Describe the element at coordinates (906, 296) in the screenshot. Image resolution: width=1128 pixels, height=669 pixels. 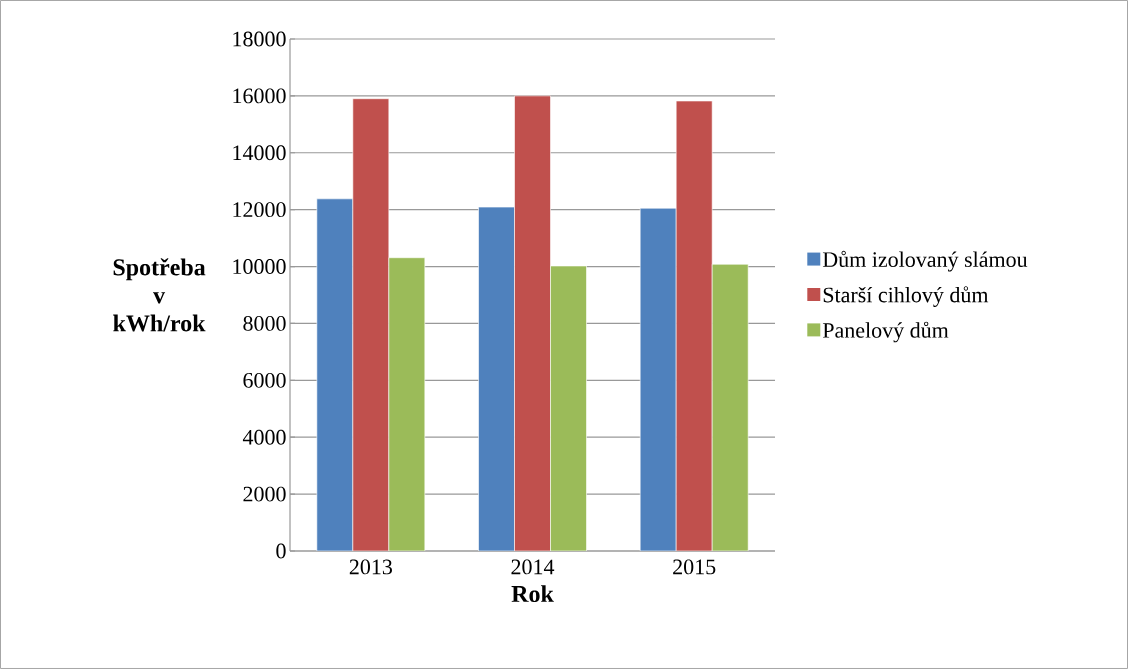
I see `legend-label: Starší cihlový dům` at that location.